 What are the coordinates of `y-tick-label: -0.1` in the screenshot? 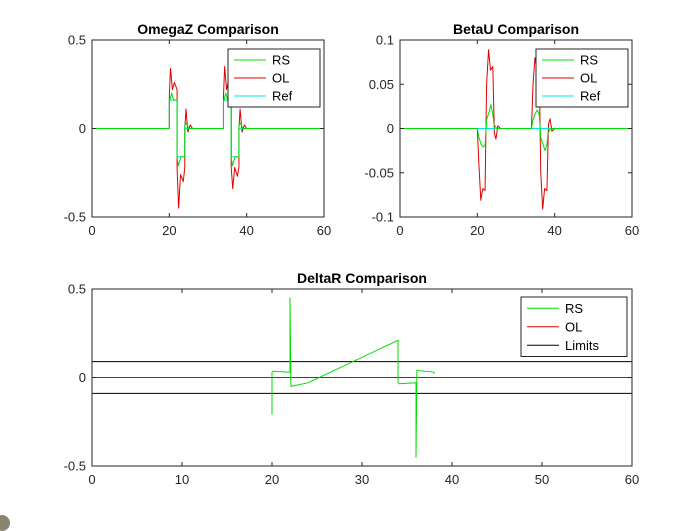 It's located at (383, 217).